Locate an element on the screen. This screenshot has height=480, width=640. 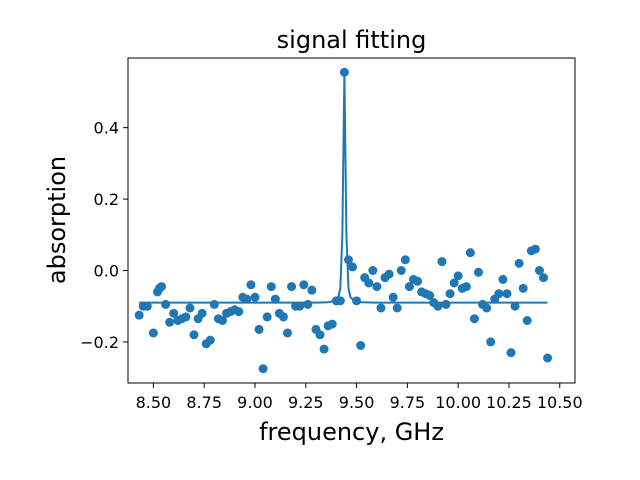
x-tick-label: 9.25 is located at coordinates (306, 402).